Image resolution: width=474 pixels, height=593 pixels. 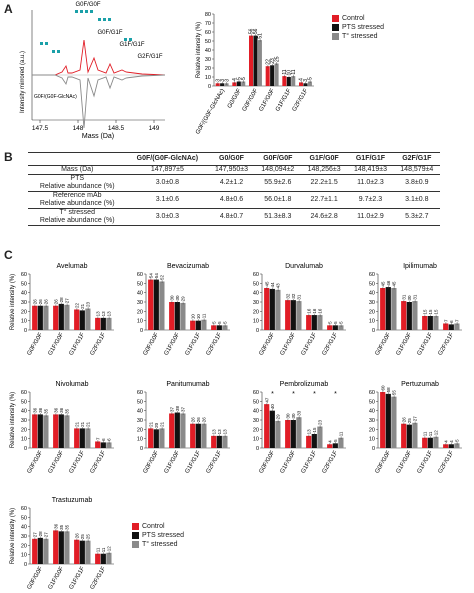 I want to click on data-label: 12, so click(x=436, y=433).